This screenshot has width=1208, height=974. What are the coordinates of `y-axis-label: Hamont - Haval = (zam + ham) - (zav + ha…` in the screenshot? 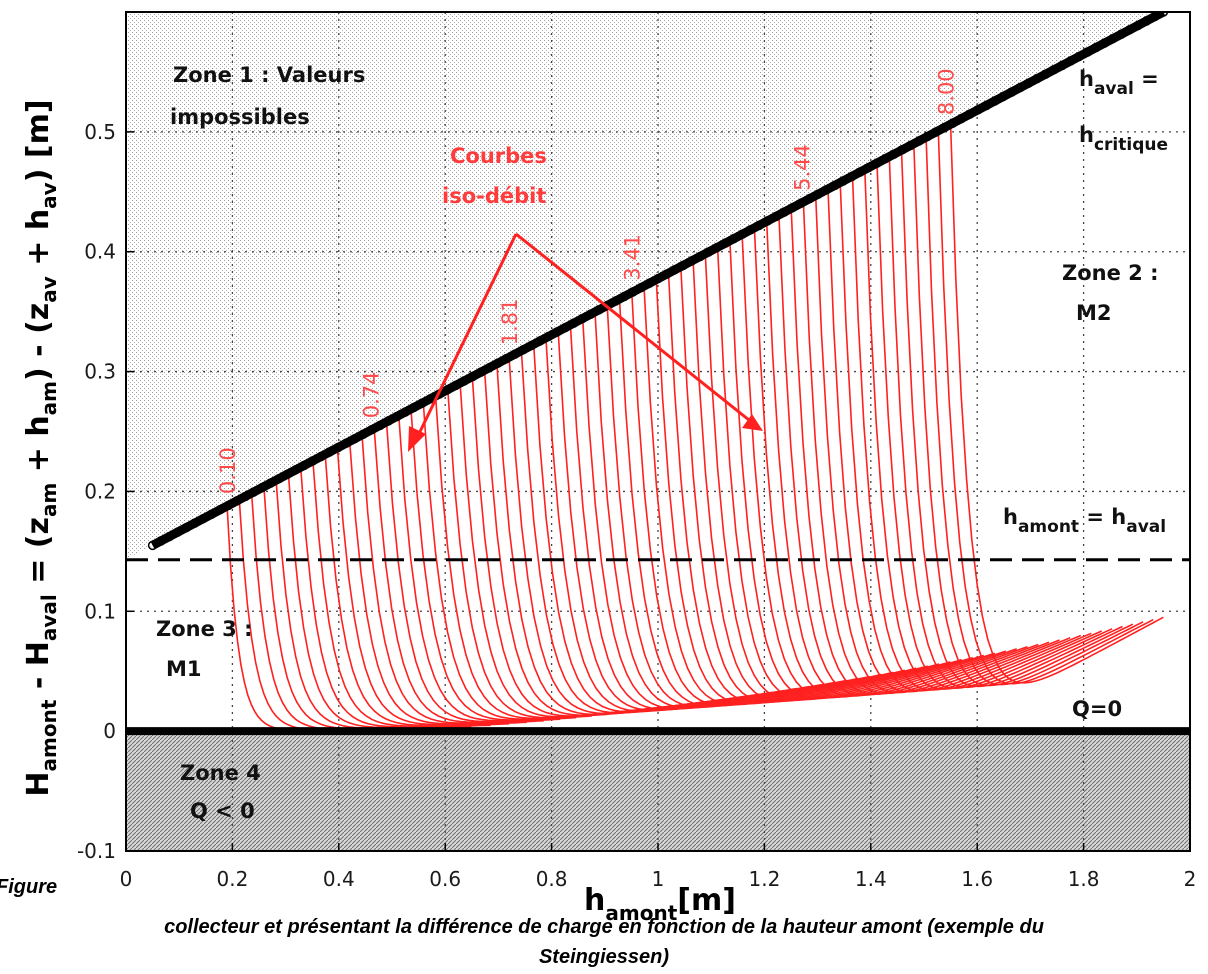 It's located at (41, 447).